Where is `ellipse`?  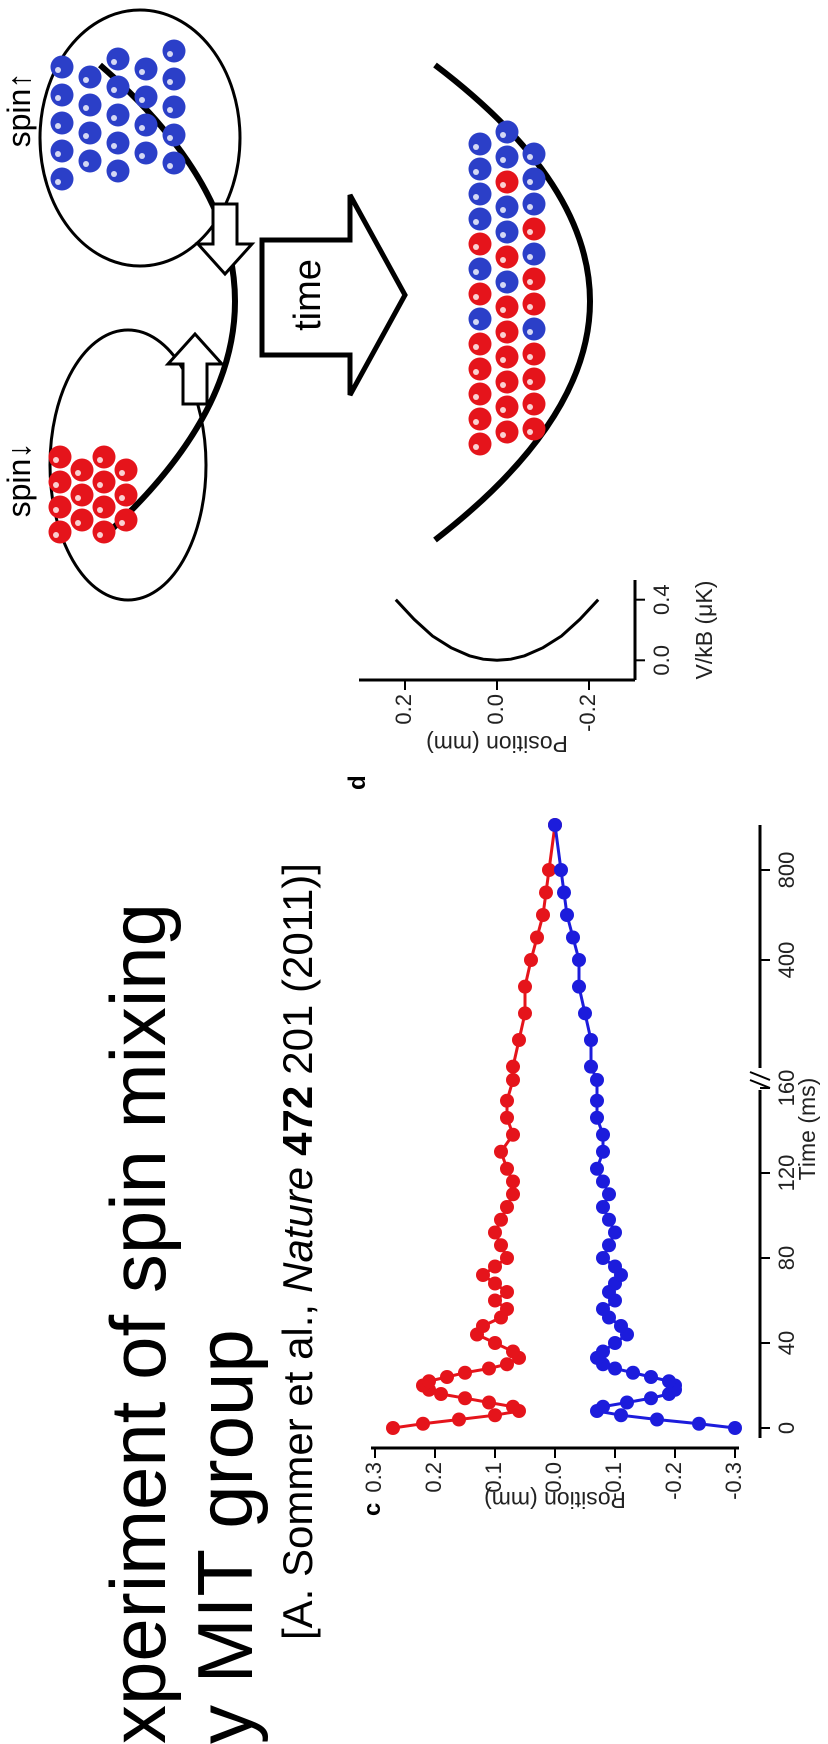
ellipse is located at coordinates (140, 138).